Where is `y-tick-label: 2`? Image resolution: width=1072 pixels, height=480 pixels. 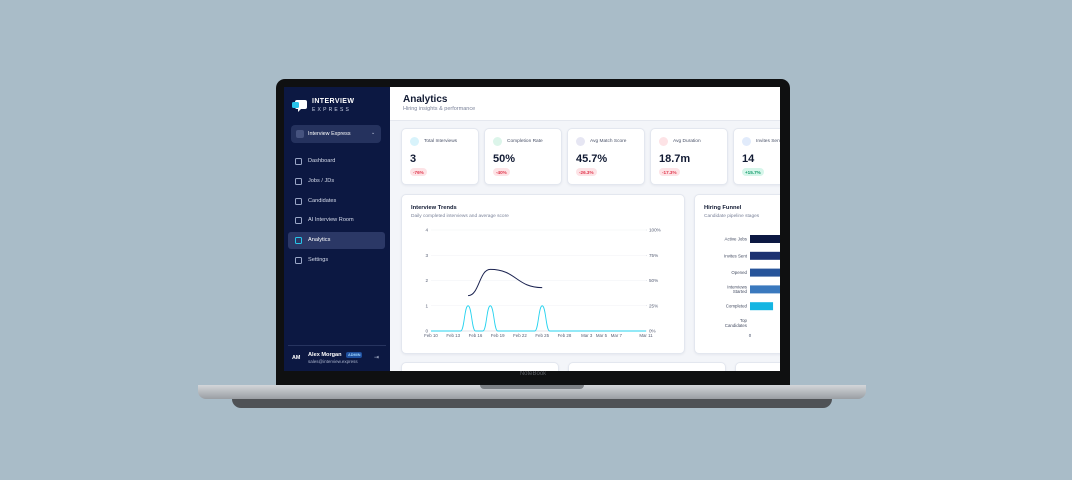 y-tick-label: 2 is located at coordinates (426, 280).